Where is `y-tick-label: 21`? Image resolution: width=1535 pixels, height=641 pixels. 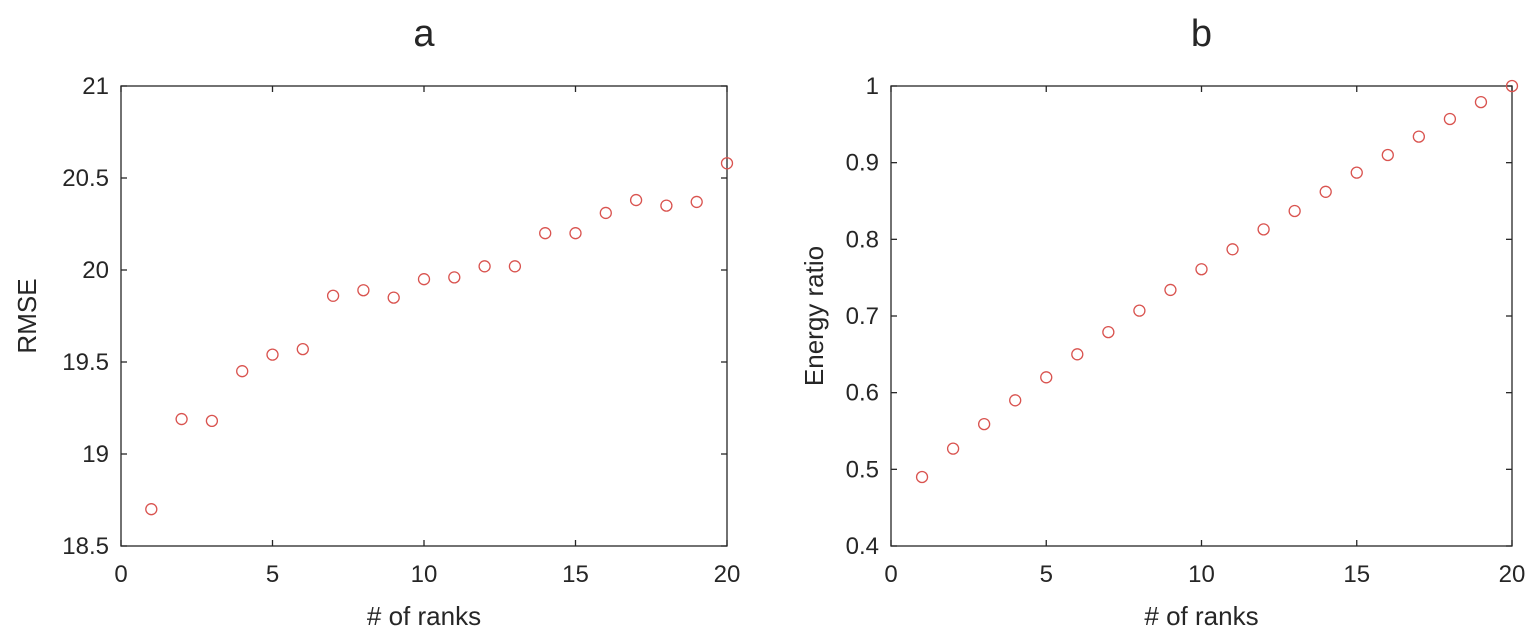 y-tick-label: 21 is located at coordinates (95, 86).